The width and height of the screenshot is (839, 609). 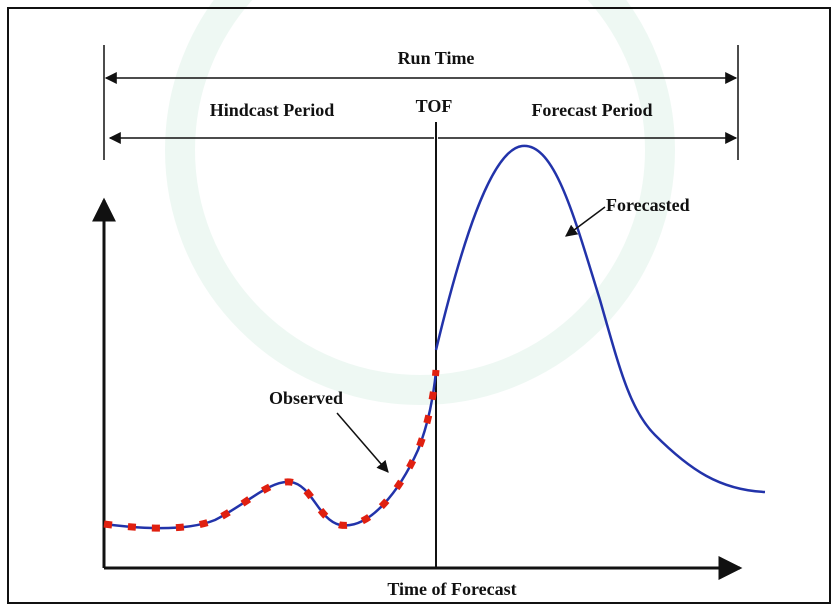 I want to click on observed-pointer, so click(x=362, y=442).